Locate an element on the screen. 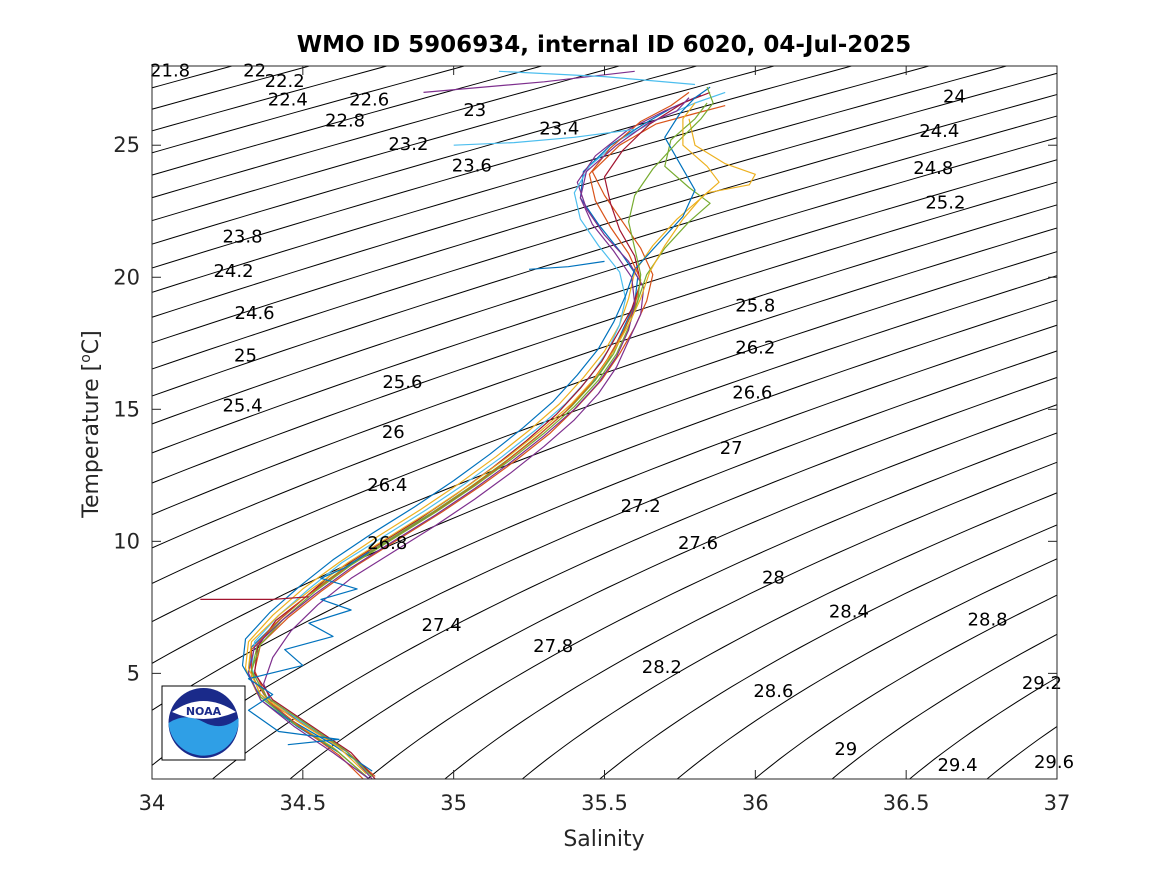 The image size is (1167, 875). noaa-logo: NOAA is located at coordinates (203, 723).